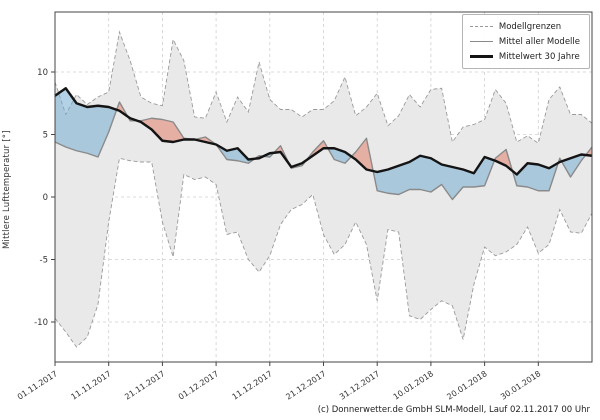  What do you see at coordinates (359, 385) in the screenshot?
I see `x-tick-label: 31.12.2017` at bounding box center [359, 385].